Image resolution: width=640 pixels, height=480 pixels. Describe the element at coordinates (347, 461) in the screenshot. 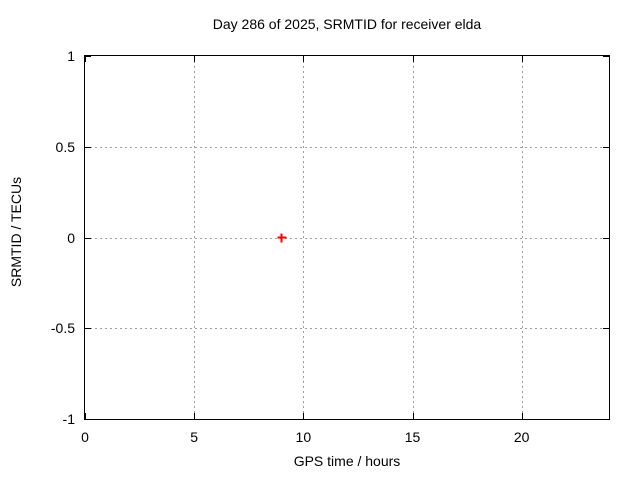

I see `x-axis-label: GPS time / hours` at that location.